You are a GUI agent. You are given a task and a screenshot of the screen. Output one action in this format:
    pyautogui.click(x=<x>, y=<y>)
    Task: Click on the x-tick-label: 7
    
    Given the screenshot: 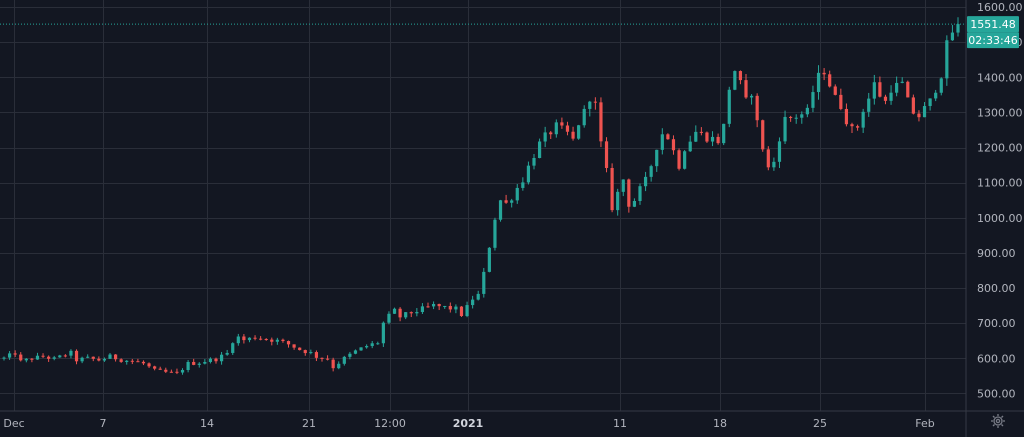 What is the action you would take?
    pyautogui.click(x=103, y=423)
    